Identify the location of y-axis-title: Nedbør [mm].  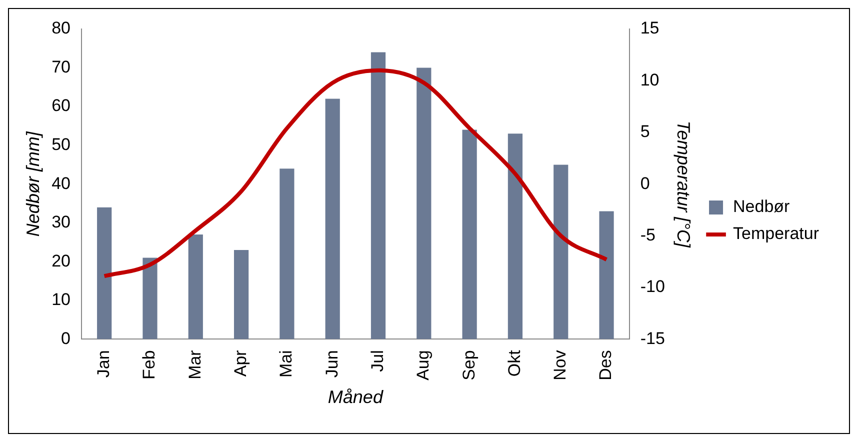
(32, 183).